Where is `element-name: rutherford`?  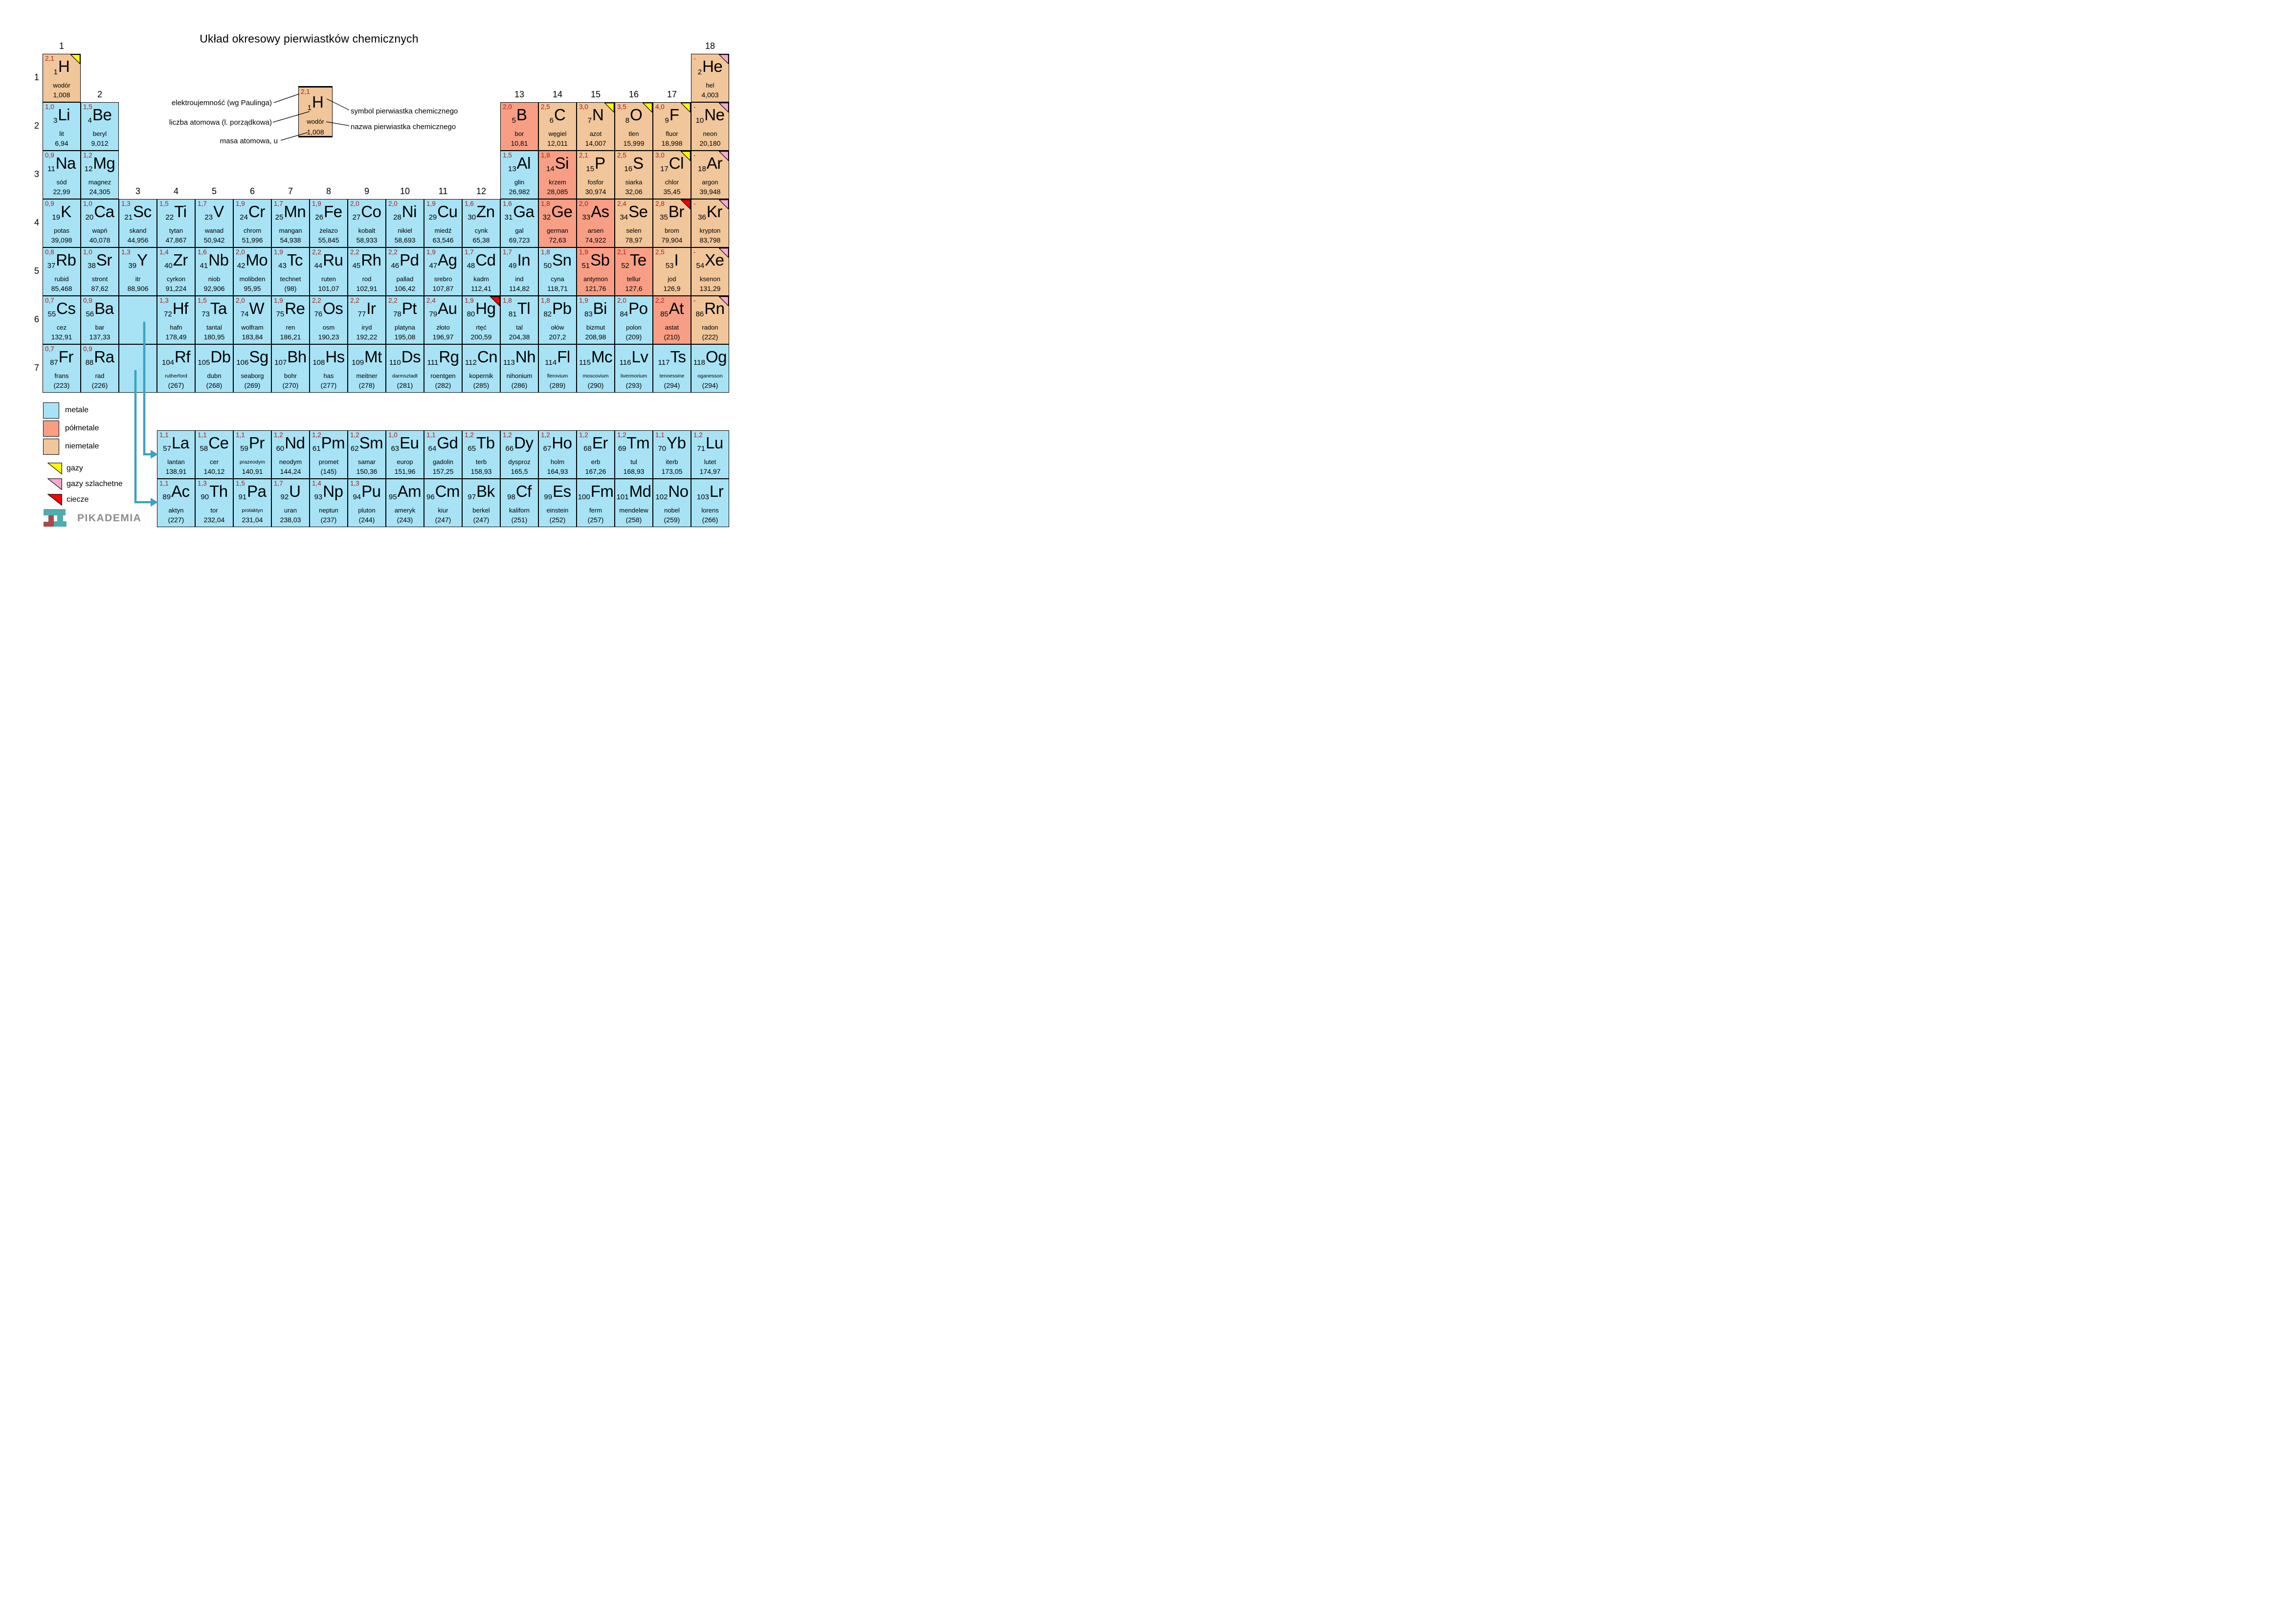 element-name: rutherford is located at coordinates (176, 376).